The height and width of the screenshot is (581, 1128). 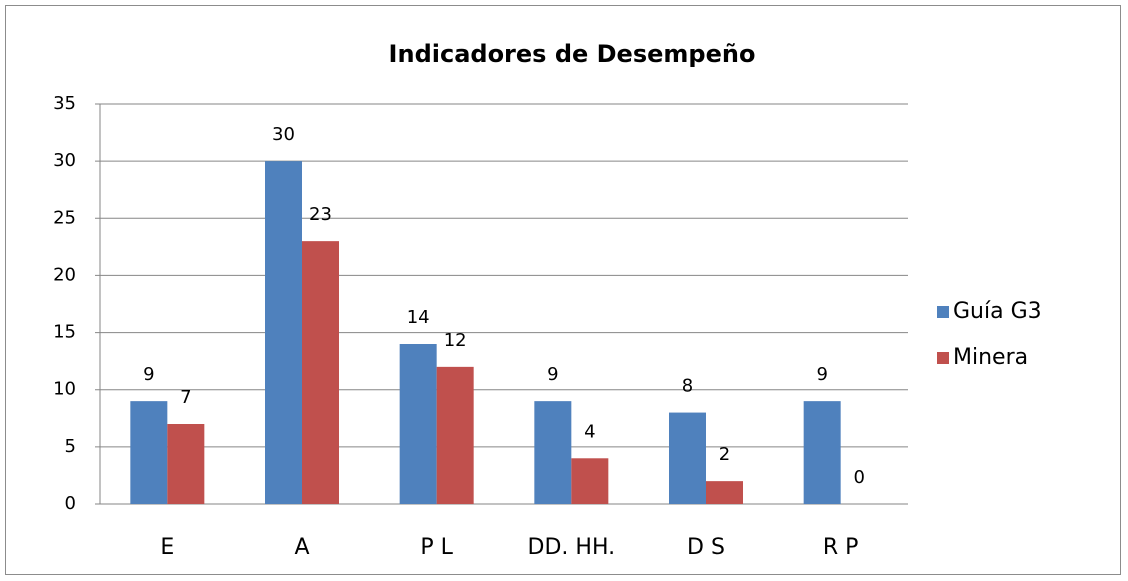 What do you see at coordinates (572, 547) in the screenshot?
I see `x-tick-label: DD. HH.` at bounding box center [572, 547].